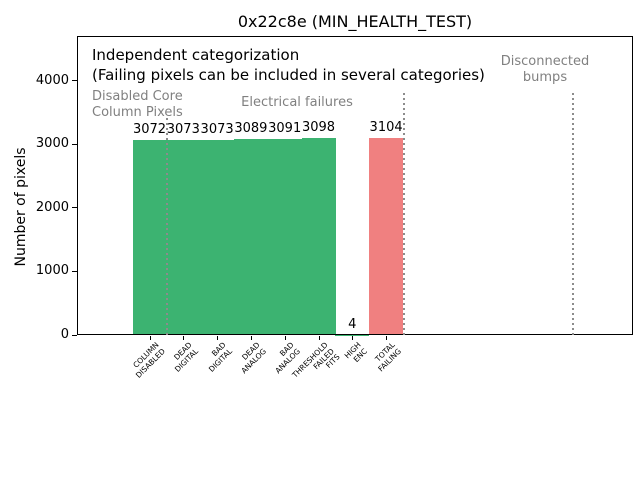 The width and height of the screenshot is (640, 480). Describe the element at coordinates (251, 128) in the screenshot. I see `bar-value-label: 3089` at that location.